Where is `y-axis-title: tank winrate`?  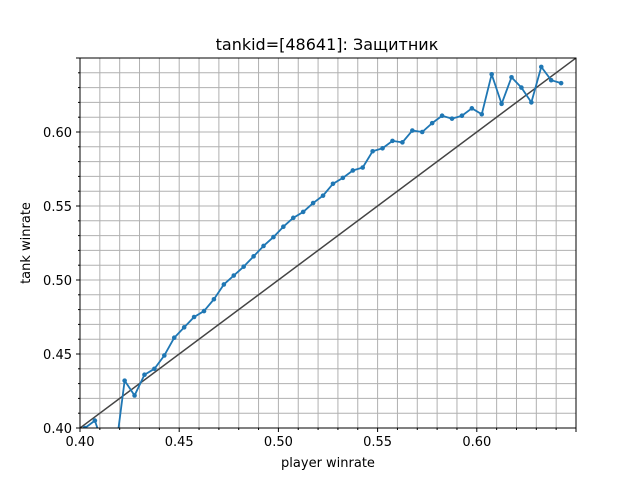
y-axis-title: tank winrate is located at coordinates (26, 243).